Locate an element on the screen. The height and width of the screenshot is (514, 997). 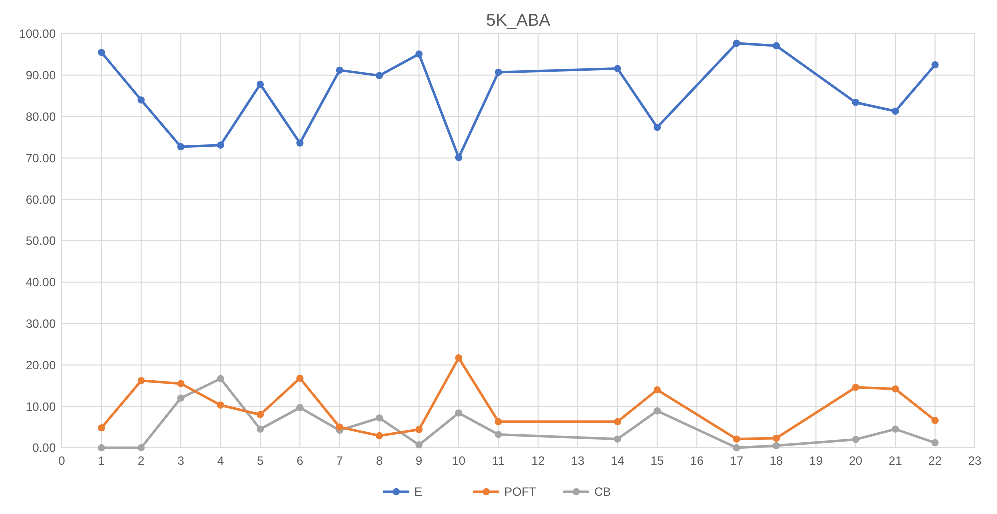
x-tick-label: 16 is located at coordinates (697, 461).